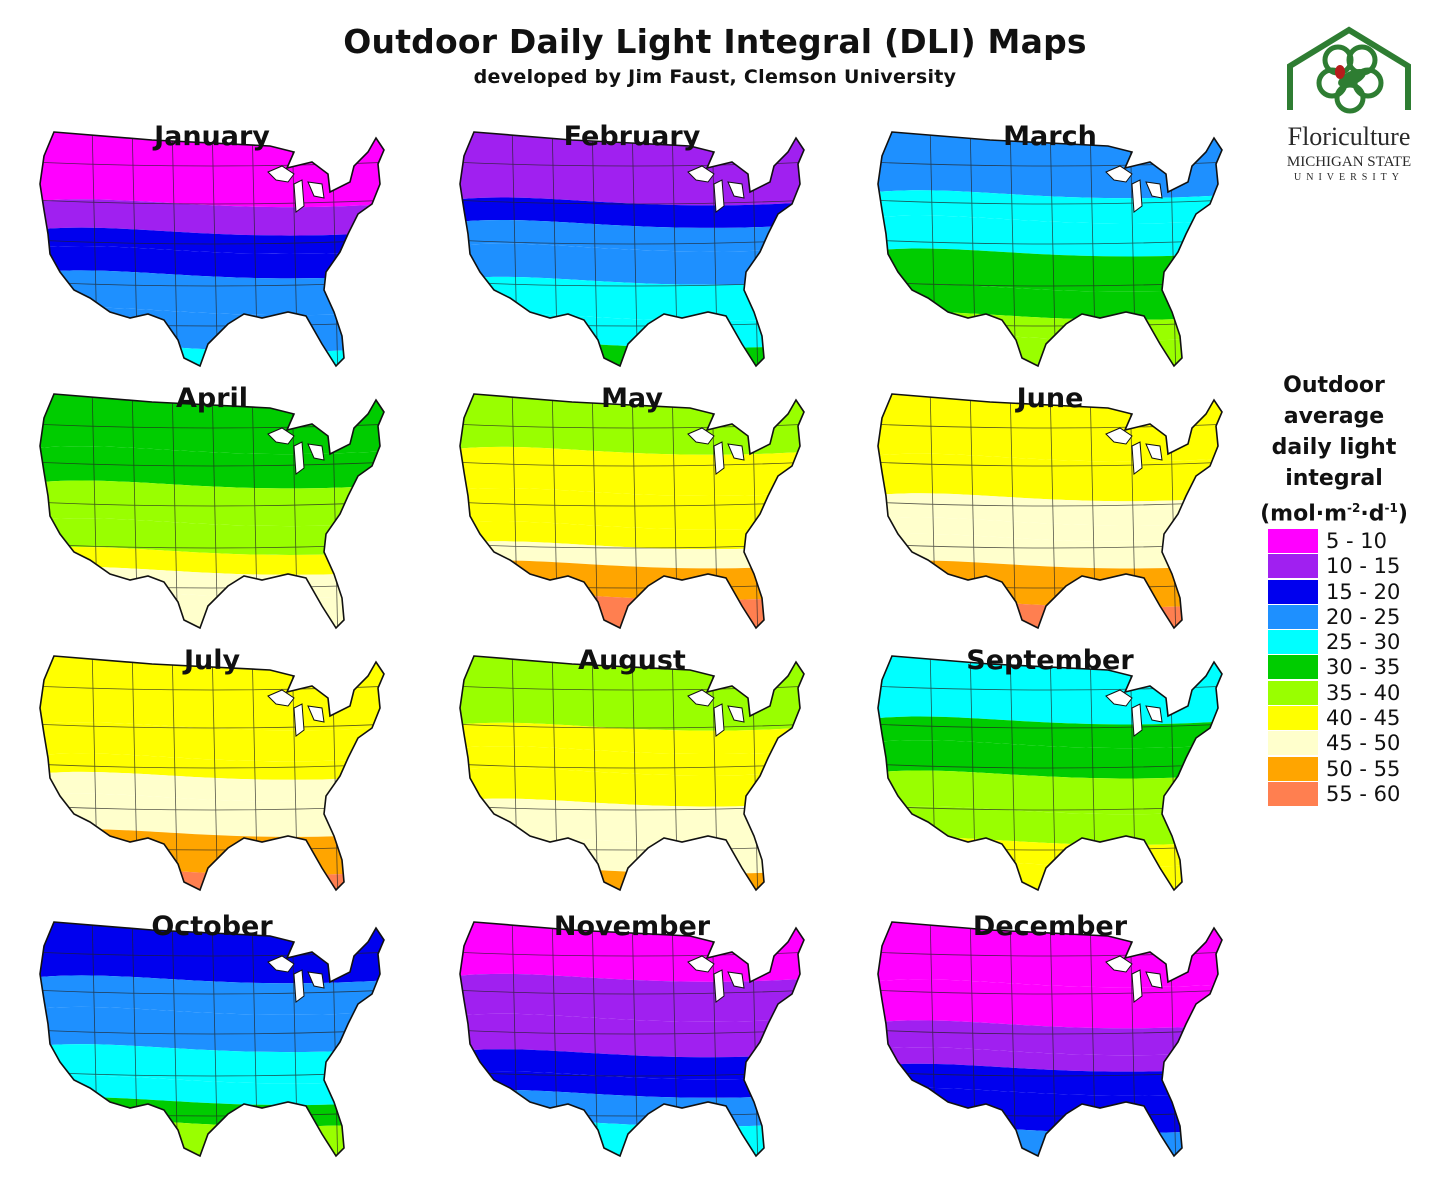 The width and height of the screenshot is (1440, 1196). I want to click on map-panel-may: May, so click(632, 515).